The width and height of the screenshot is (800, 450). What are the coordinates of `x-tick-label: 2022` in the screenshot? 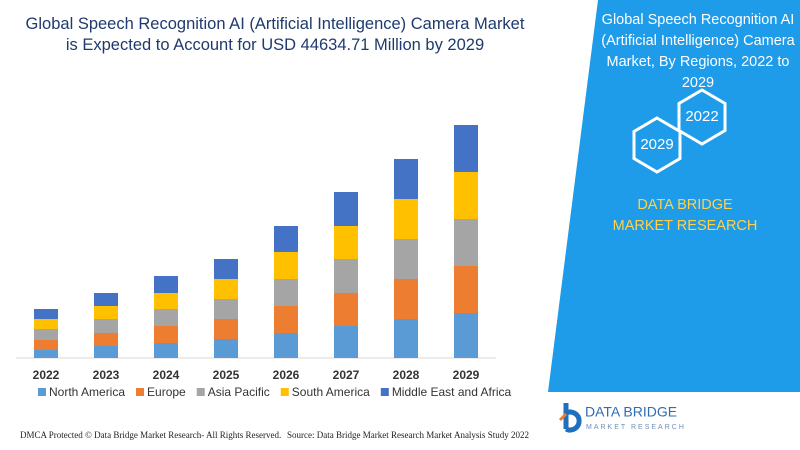 It's located at (46, 375).